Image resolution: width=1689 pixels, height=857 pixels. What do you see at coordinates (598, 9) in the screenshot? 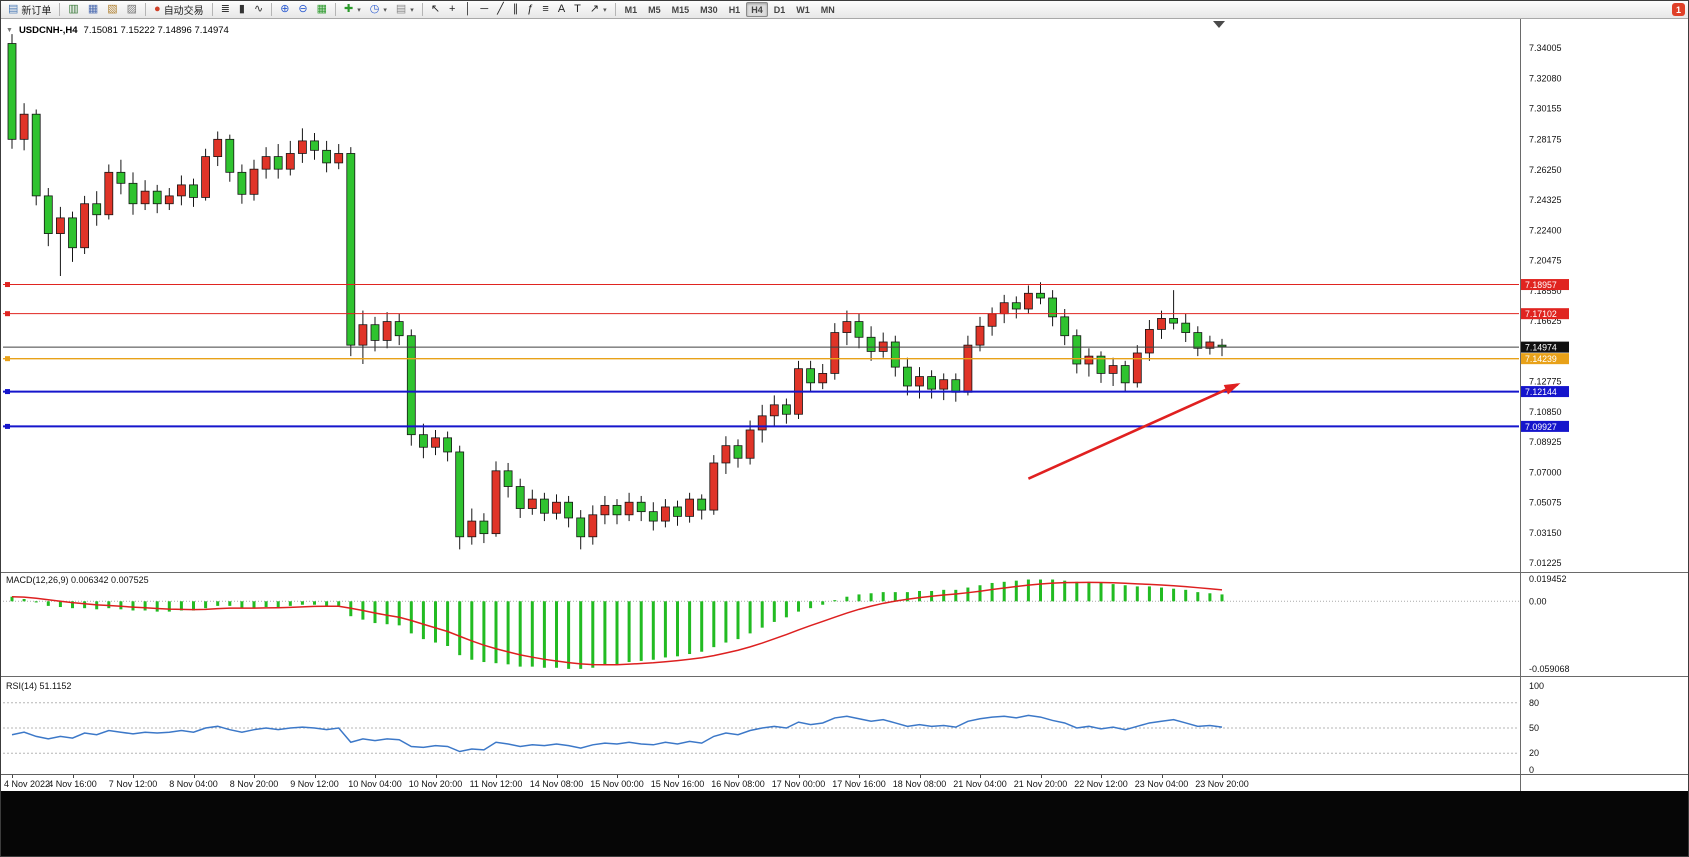
I see `arrows-button: ↗ ▾` at bounding box center [598, 9].